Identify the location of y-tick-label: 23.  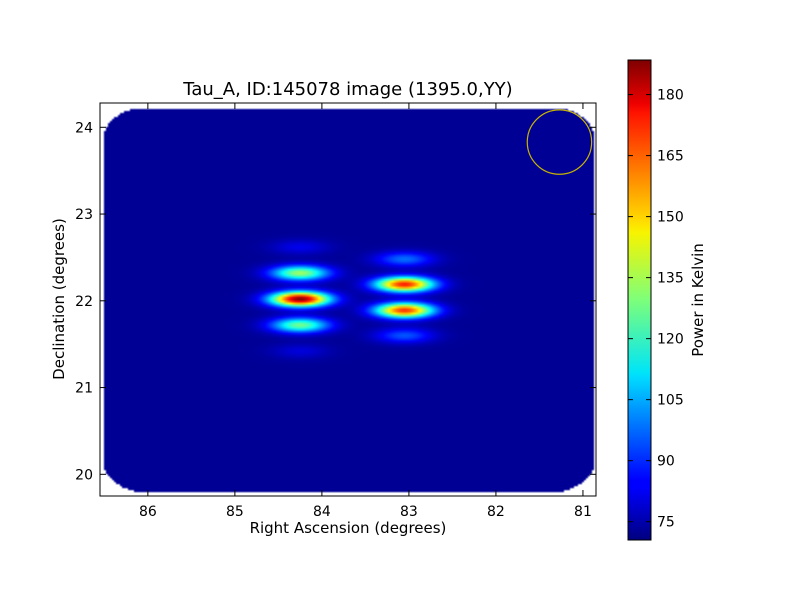
(84, 215).